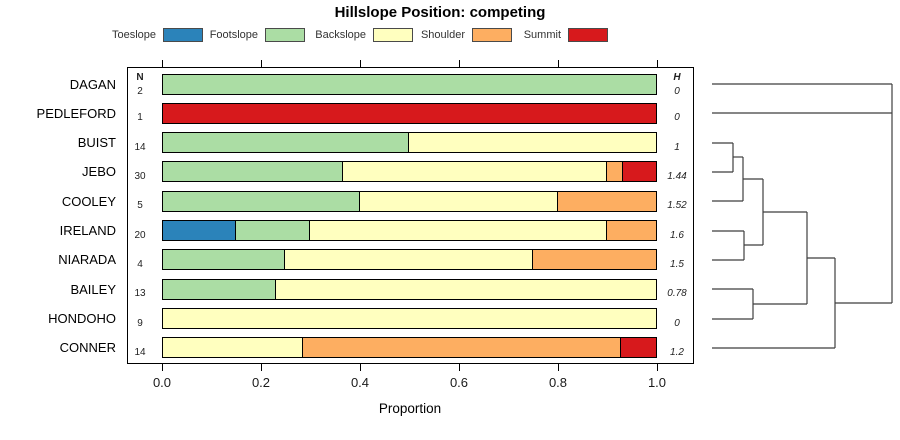  Describe the element at coordinates (93, 289) in the screenshot. I see `row-label: BAILEY` at that location.